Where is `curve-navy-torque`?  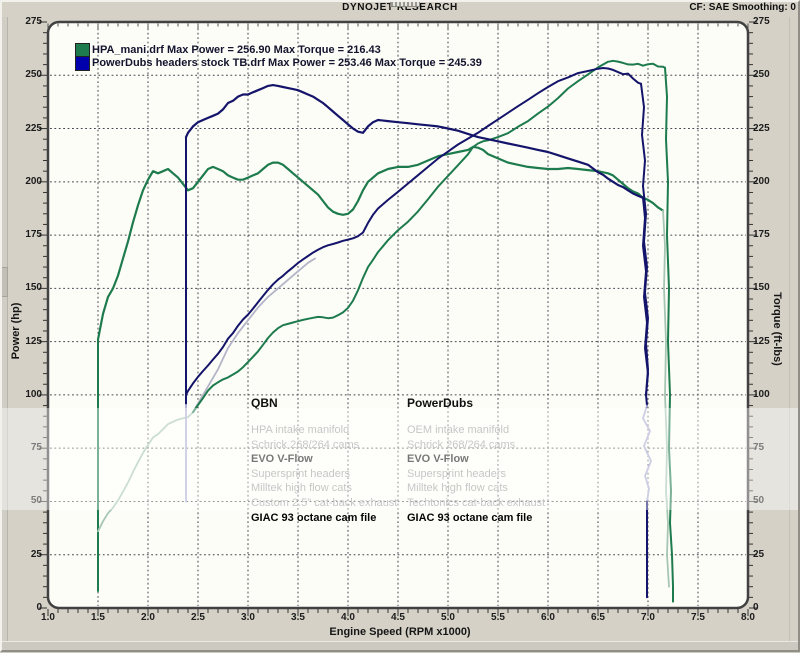
curve-navy-torque is located at coordinates (414, 141).